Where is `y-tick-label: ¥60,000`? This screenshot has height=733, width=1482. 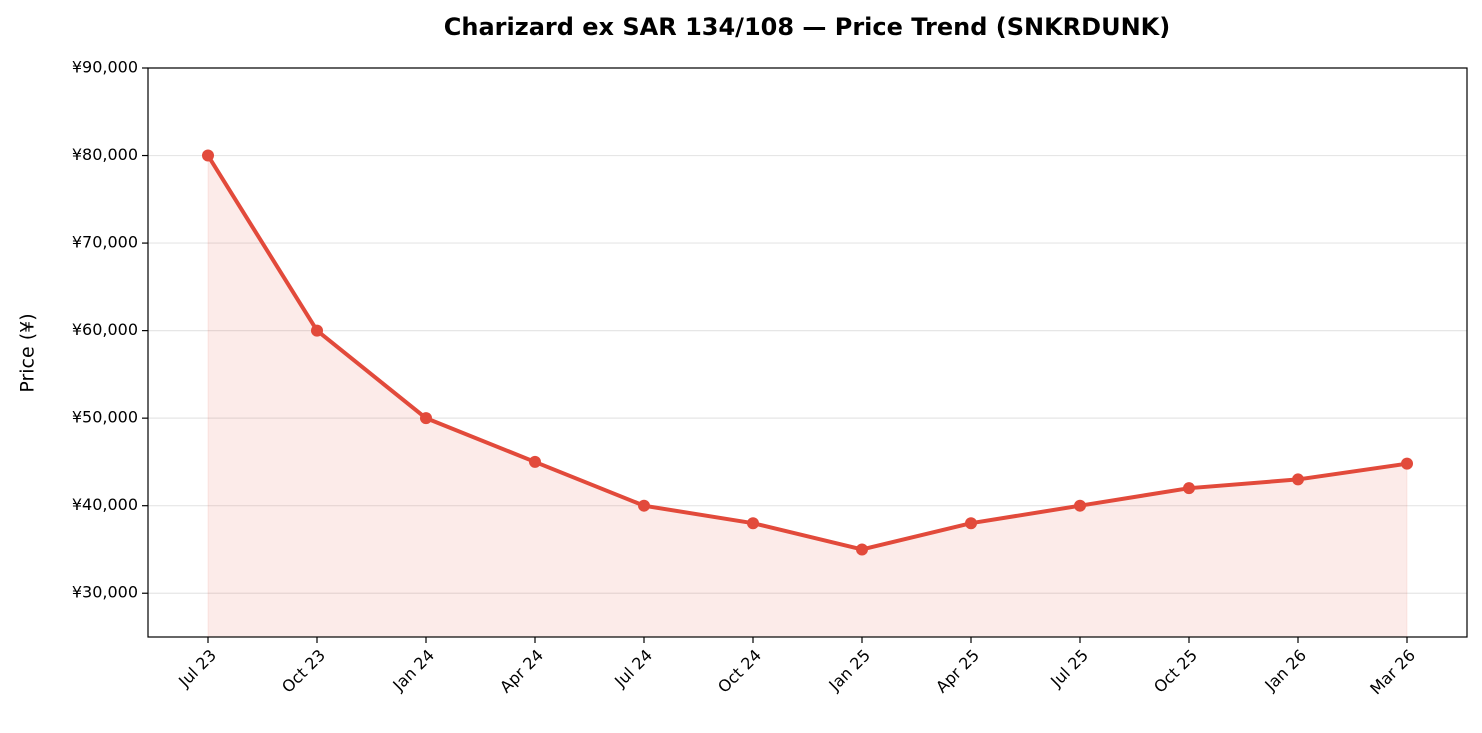 y-tick-label: ¥60,000 is located at coordinates (105, 329).